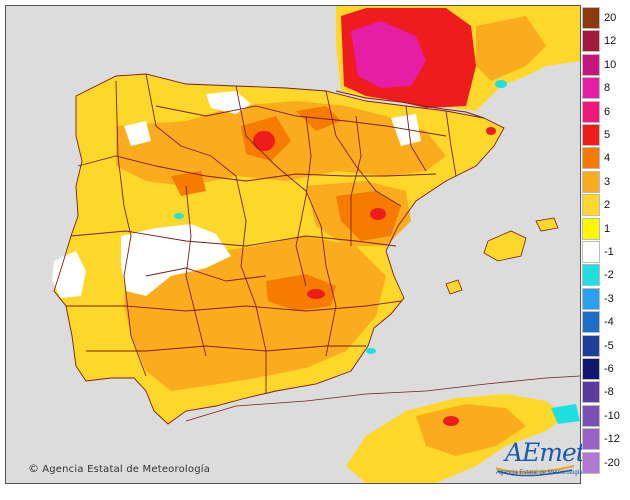  What do you see at coordinates (609, 298) in the screenshot?
I see `legend-label: -3` at bounding box center [609, 298].